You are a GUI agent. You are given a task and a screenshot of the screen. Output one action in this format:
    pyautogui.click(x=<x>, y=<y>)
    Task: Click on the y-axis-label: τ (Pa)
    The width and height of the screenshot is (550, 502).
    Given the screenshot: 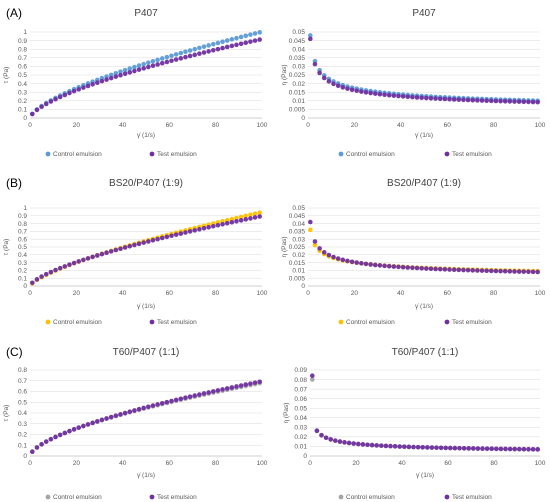 What is the action you would take?
    pyautogui.click(x=6, y=75)
    